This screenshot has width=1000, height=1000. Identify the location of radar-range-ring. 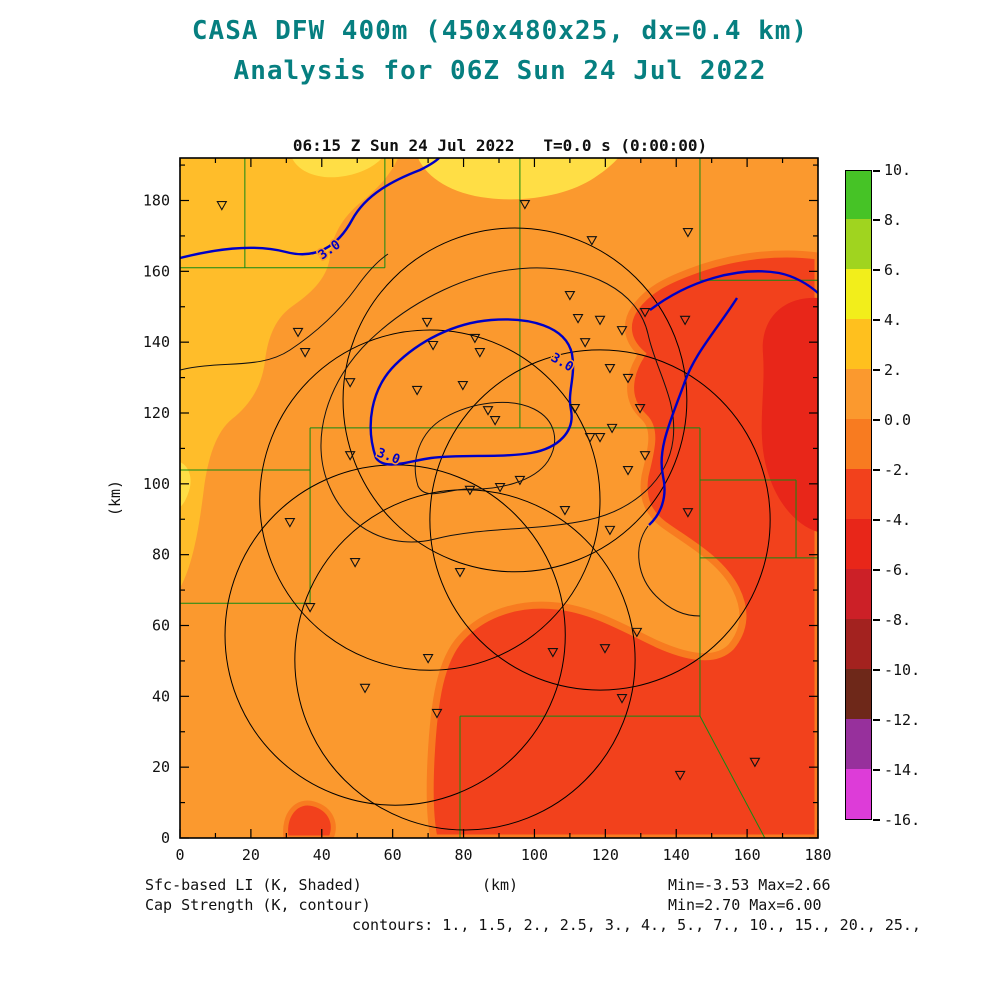
(515, 400).